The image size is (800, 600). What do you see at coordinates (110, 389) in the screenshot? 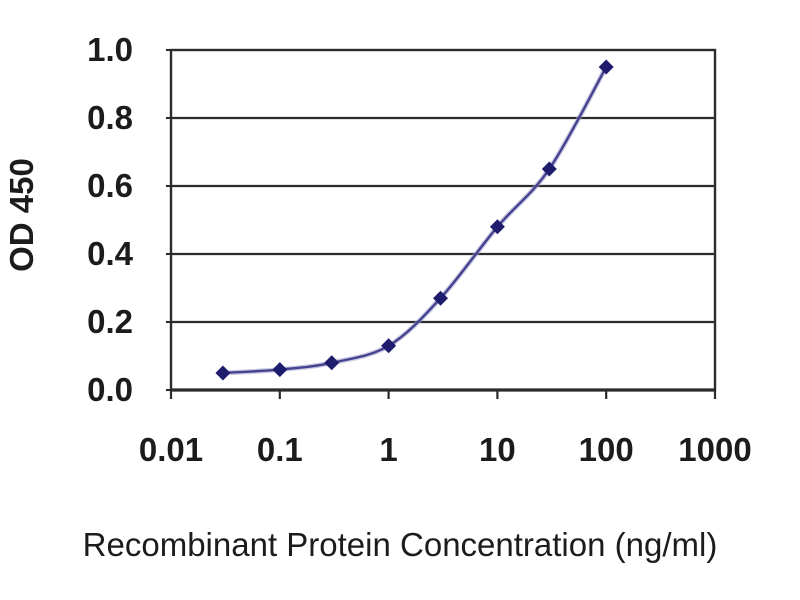
I see `y-tick-label: 0.0` at bounding box center [110, 389].